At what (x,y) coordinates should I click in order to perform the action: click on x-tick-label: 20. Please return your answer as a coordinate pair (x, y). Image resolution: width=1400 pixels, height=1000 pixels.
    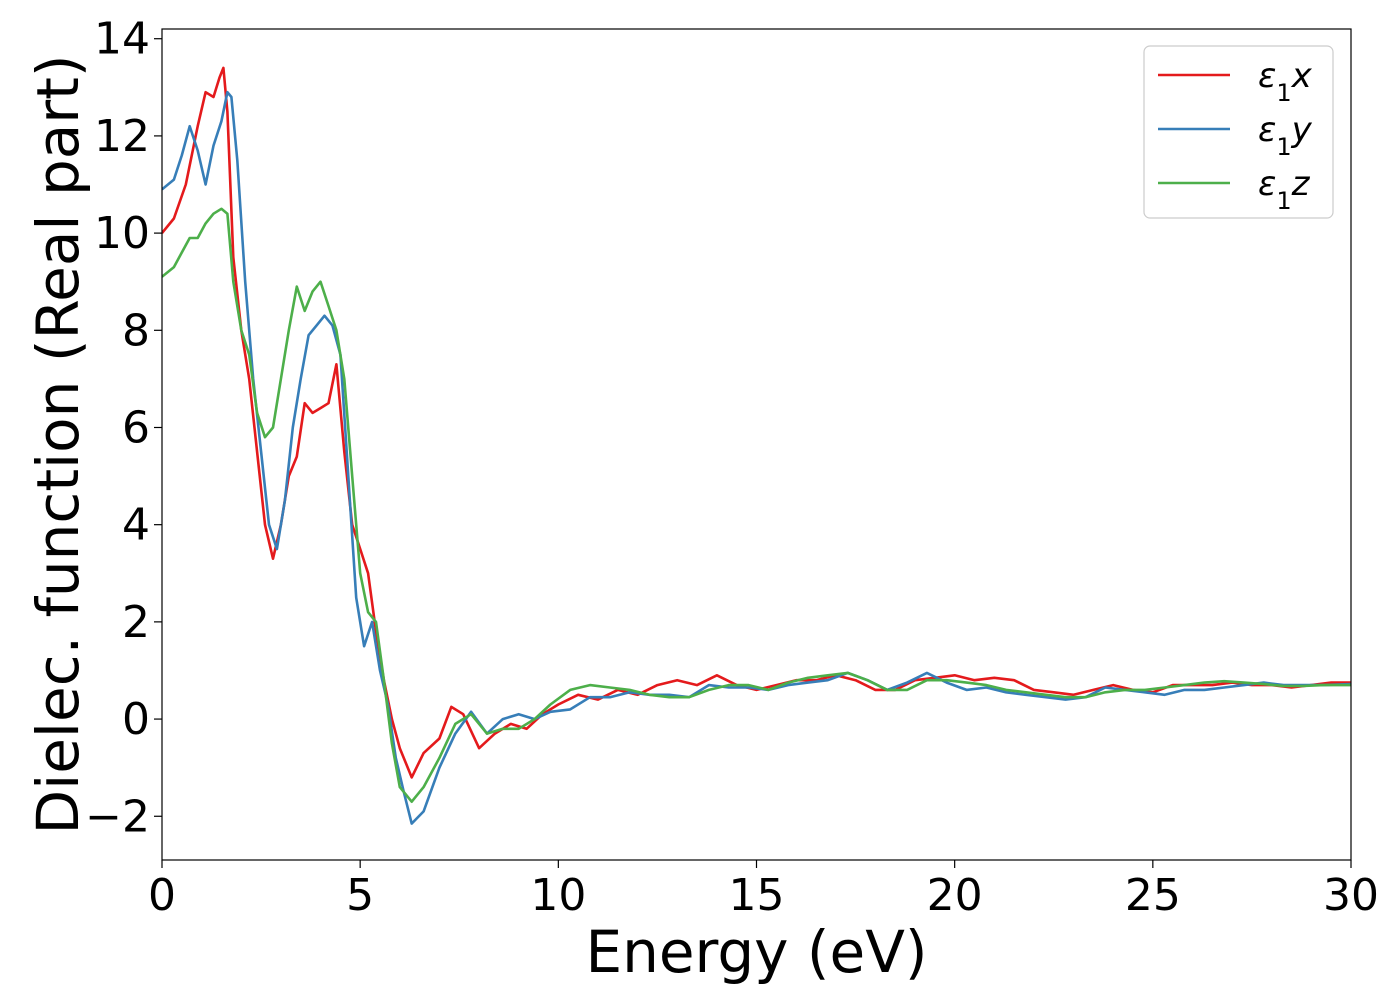
    Looking at the image, I should click on (955, 895).